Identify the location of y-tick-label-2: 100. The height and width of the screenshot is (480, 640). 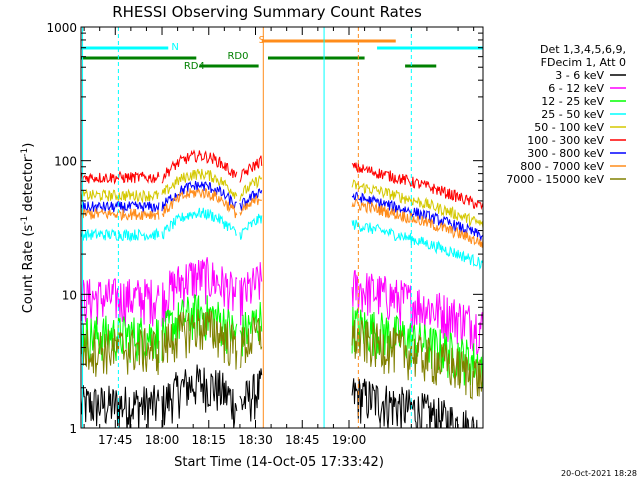
(65, 162).